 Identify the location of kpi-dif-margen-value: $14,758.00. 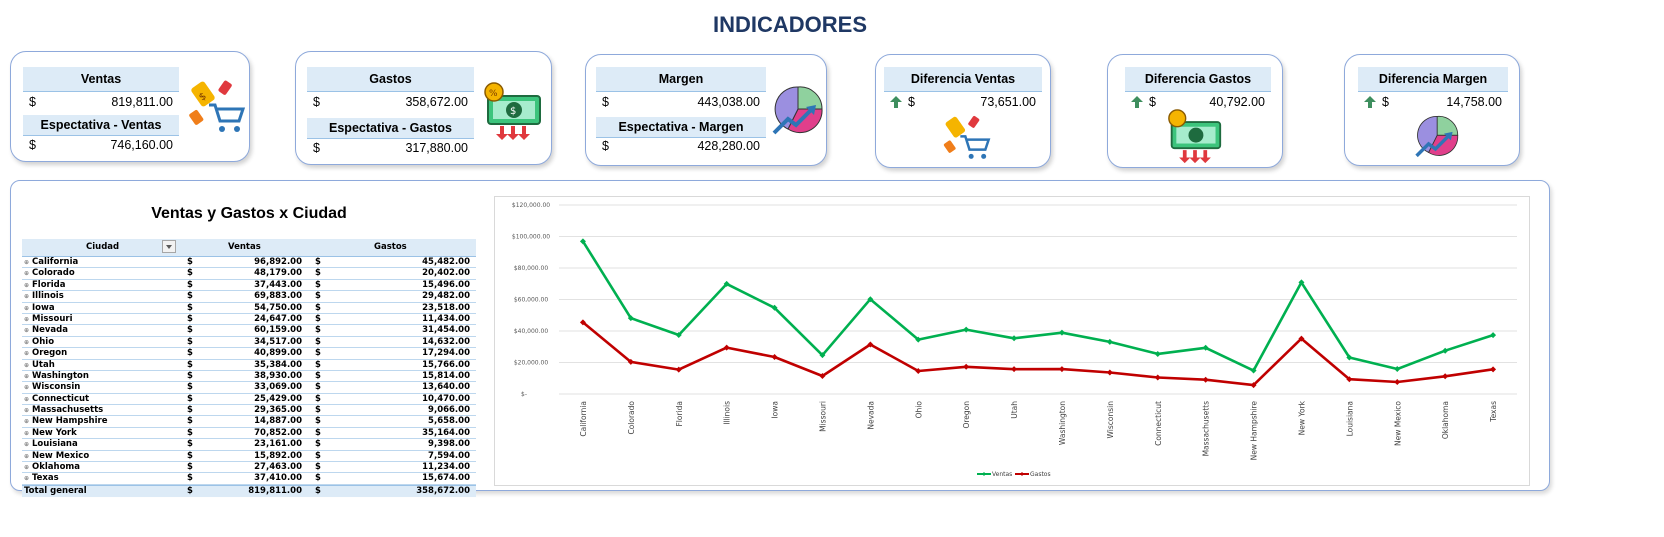
(1433, 102).